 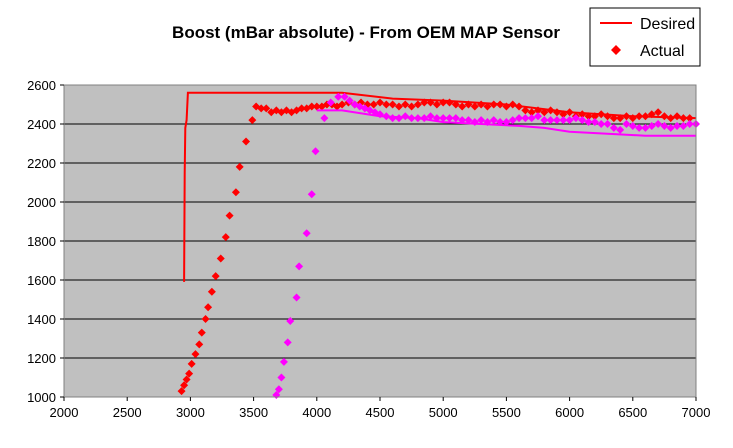 I want to click on y-tick-label: 1000, so click(x=41, y=397).